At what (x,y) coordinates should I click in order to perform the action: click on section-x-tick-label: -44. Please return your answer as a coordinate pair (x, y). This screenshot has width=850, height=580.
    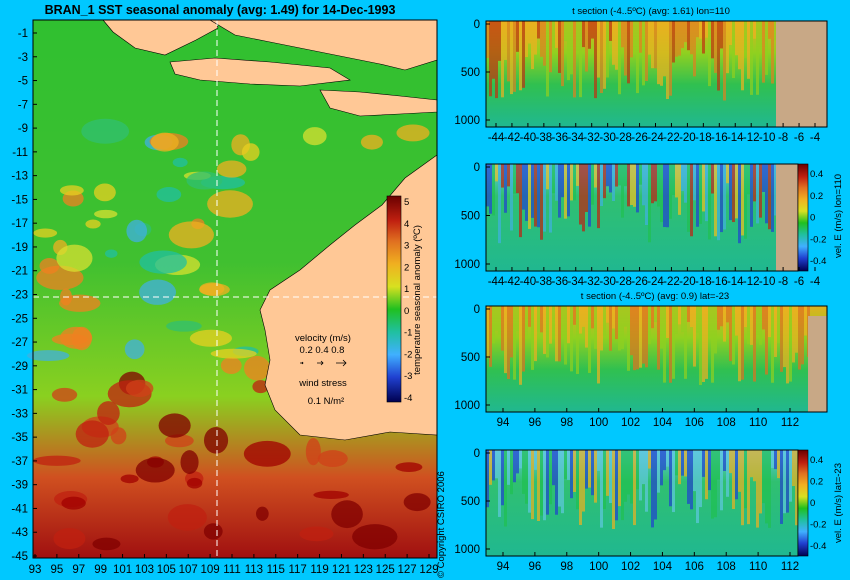
    Looking at the image, I should click on (496, 282).